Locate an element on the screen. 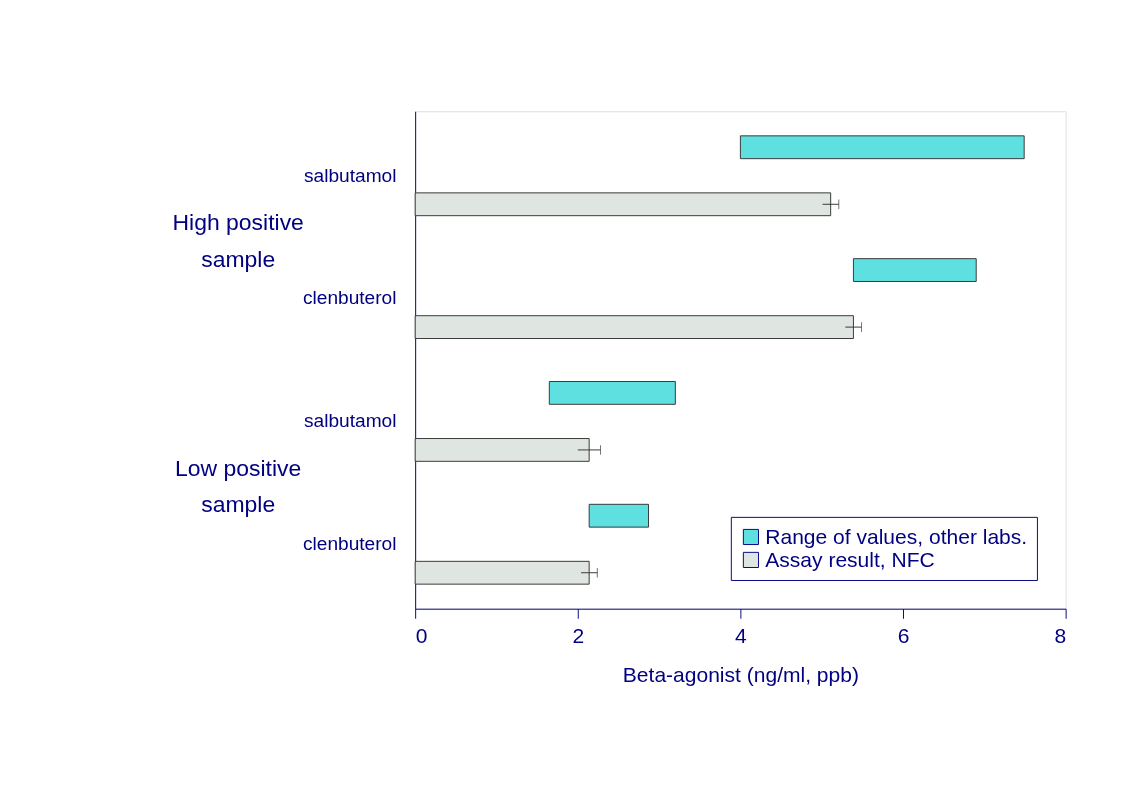 This screenshot has width=1124, height=792. x-tick-label: 6 is located at coordinates (903, 635).